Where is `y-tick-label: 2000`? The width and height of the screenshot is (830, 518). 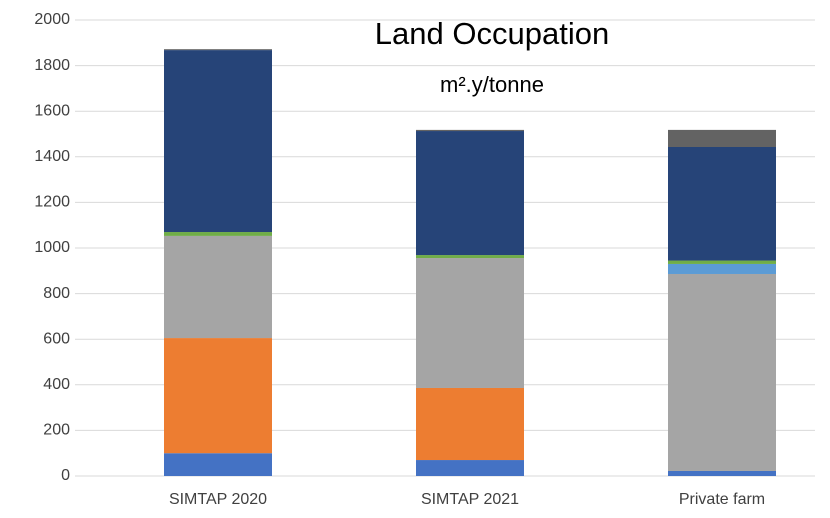
y-tick-label: 2000 is located at coordinates (52, 19).